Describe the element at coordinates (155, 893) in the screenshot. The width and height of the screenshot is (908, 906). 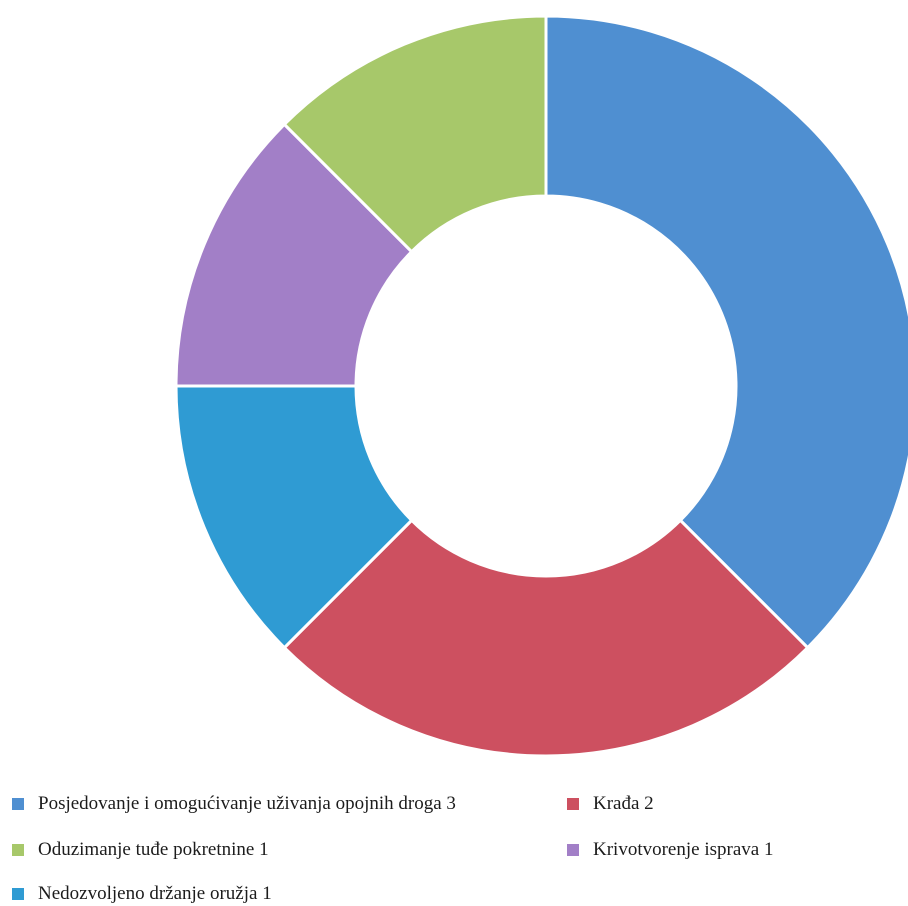
I see `legend-label: Nedozvoljeno držanje oružja 1` at that location.